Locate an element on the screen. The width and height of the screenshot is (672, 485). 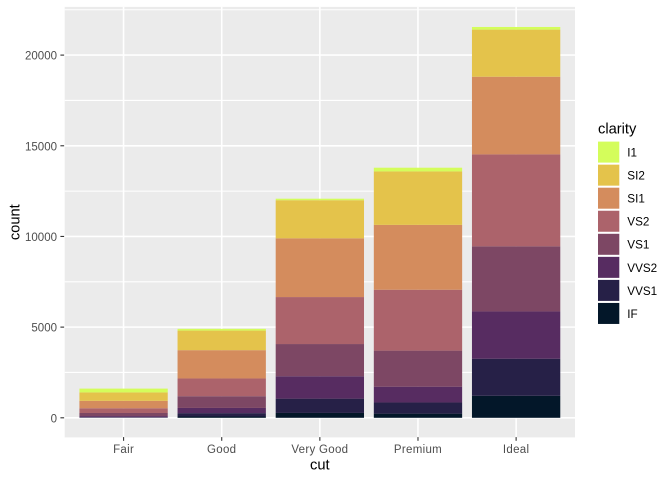
svg-text: VS2 is located at coordinates (638, 222).